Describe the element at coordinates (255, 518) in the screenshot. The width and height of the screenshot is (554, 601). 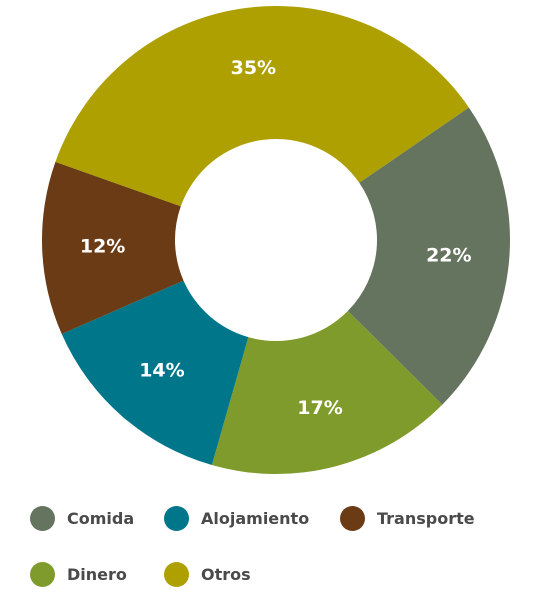
I see `legend-label-alojamiento: Alojamiento` at that location.